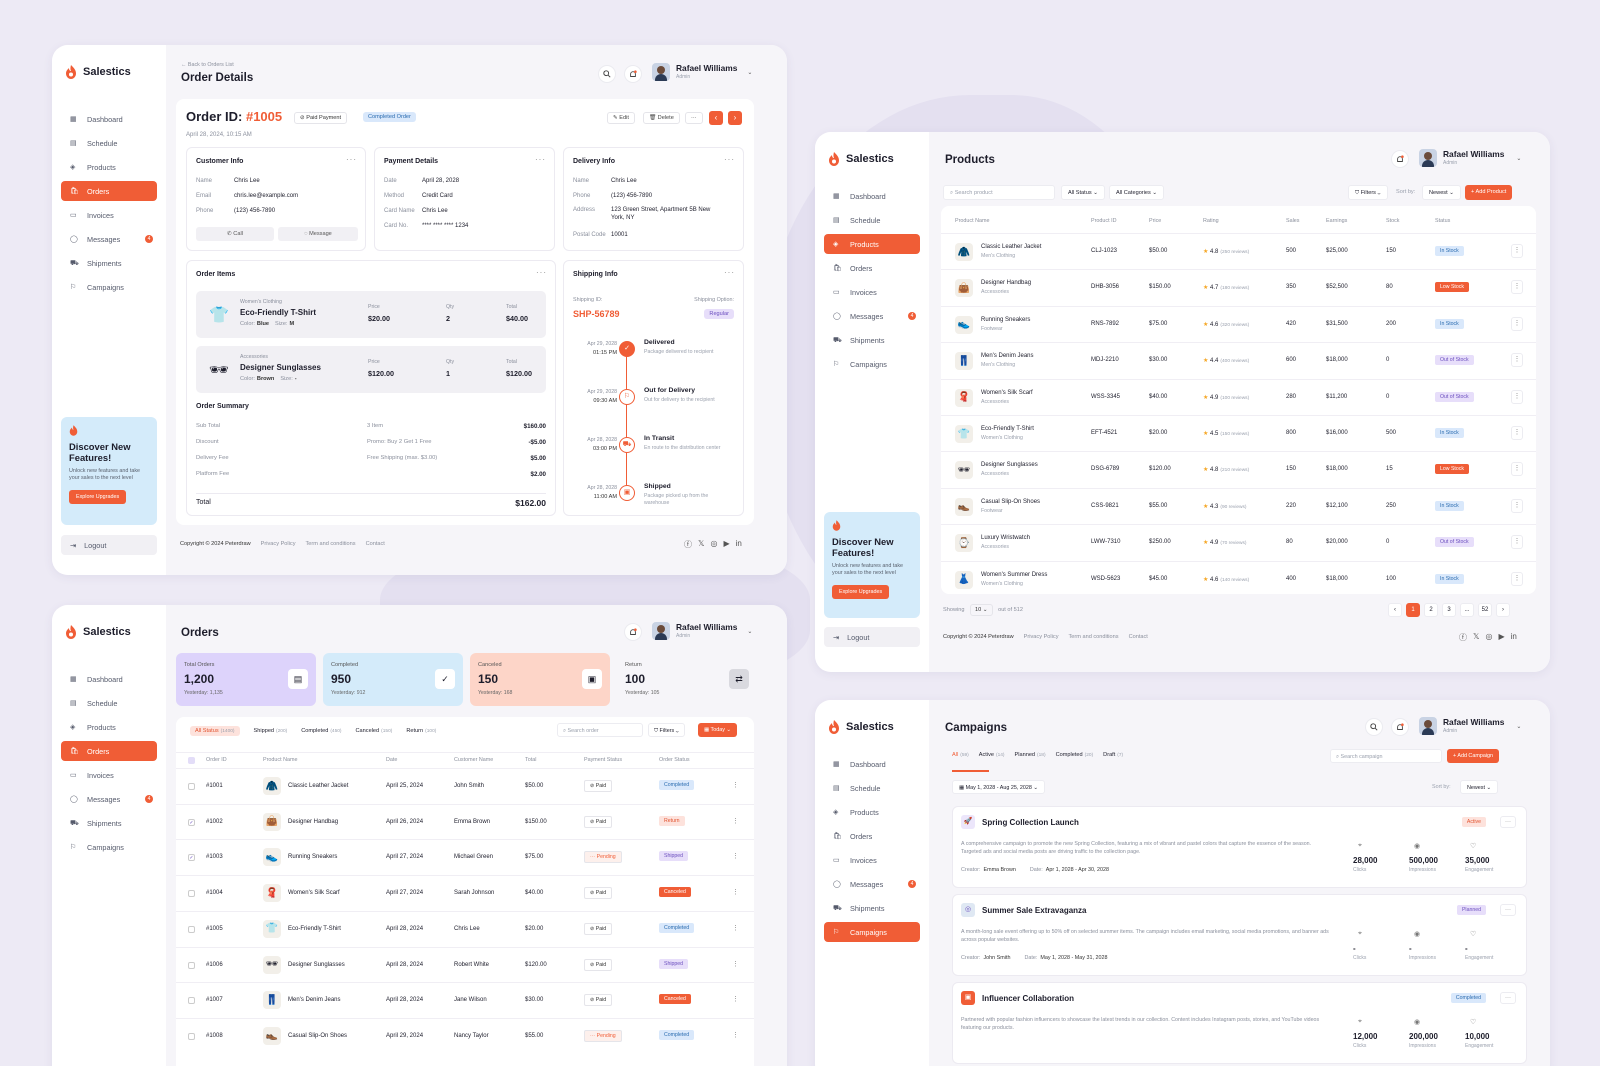  Describe the element at coordinates (701, 543) in the screenshot. I see `x-icon: 𝕏` at that location.